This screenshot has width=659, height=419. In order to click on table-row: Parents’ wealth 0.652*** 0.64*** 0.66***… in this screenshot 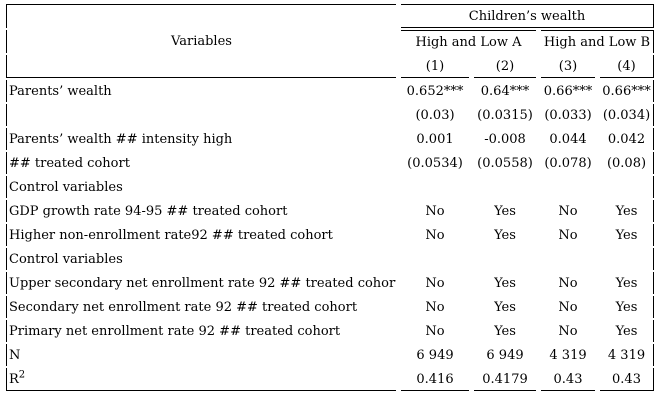, I will do `click(330, 91)`.